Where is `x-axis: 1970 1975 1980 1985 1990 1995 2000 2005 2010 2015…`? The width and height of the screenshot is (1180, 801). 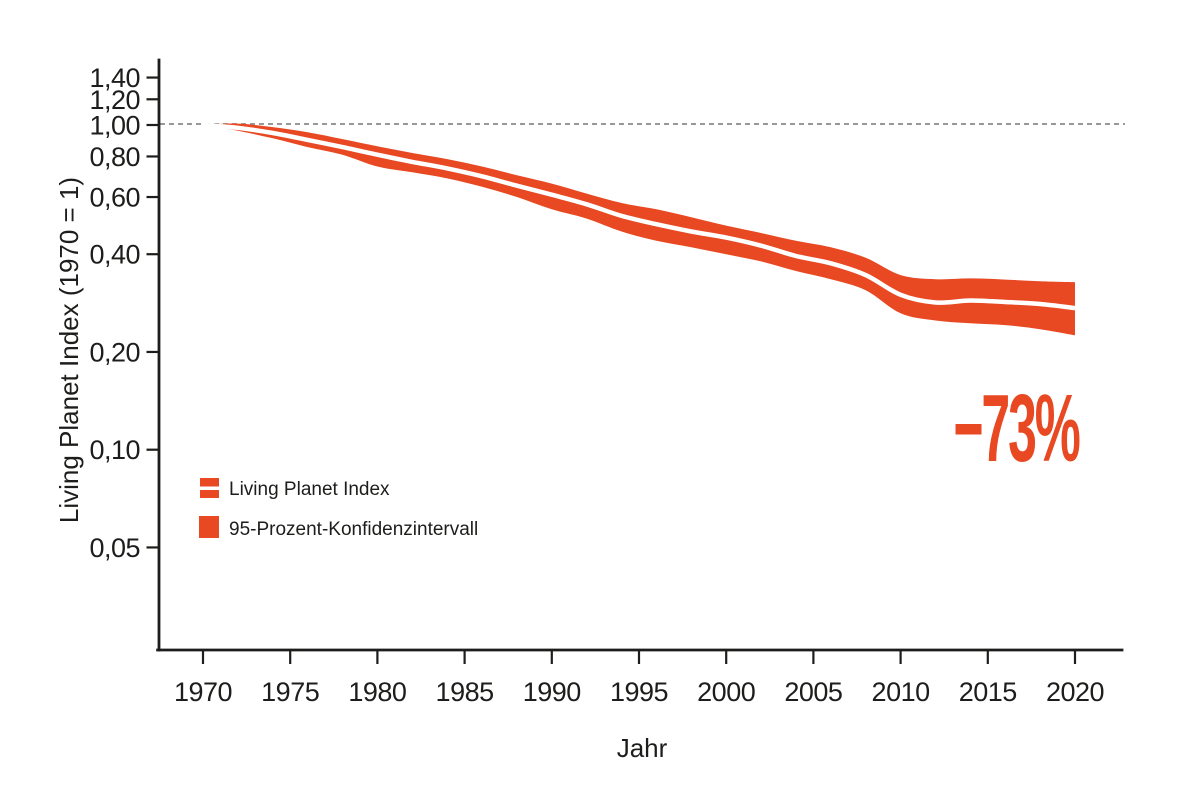
x-axis: 1970 1975 1980 1985 1990 1995 2000 2005 2010 2015… is located at coordinates (640, 677).